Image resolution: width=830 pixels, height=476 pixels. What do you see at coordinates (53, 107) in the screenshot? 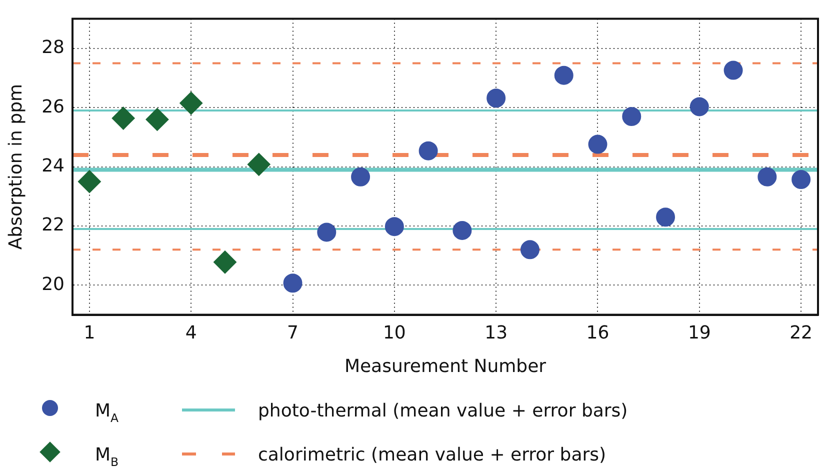
I see `y-tick-label: 26` at bounding box center [53, 107].